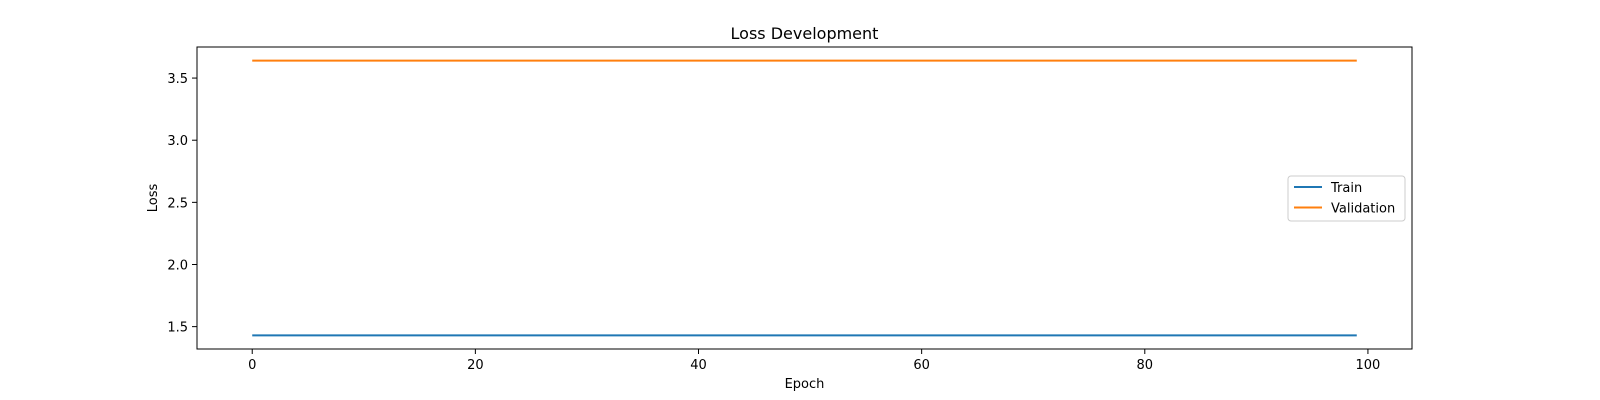 Image resolution: width=1600 pixels, height=400 pixels. I want to click on y-tick-label: 2.5, so click(177, 203).